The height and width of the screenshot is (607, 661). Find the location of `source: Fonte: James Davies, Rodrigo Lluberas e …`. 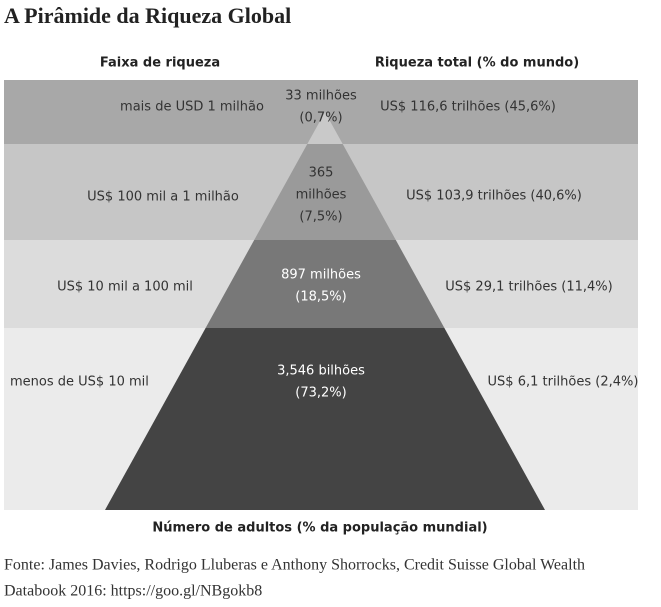

source: Fonte: James Davies, Rodrigo Lluberas e … is located at coordinates (294, 565).